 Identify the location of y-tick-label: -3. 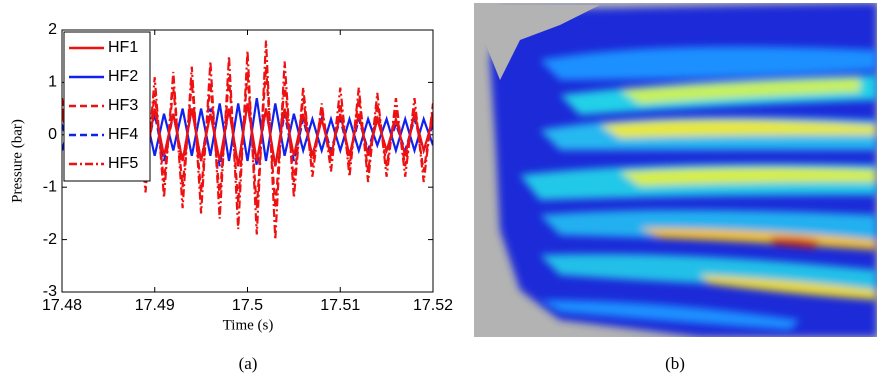
(50, 291).